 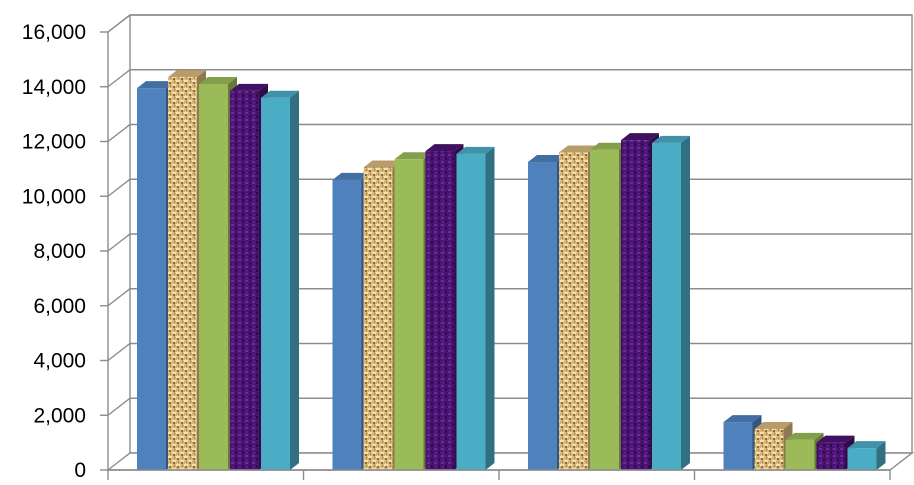 What do you see at coordinates (59, 251) in the screenshot?
I see `y-tick-label: 8,000` at bounding box center [59, 251].